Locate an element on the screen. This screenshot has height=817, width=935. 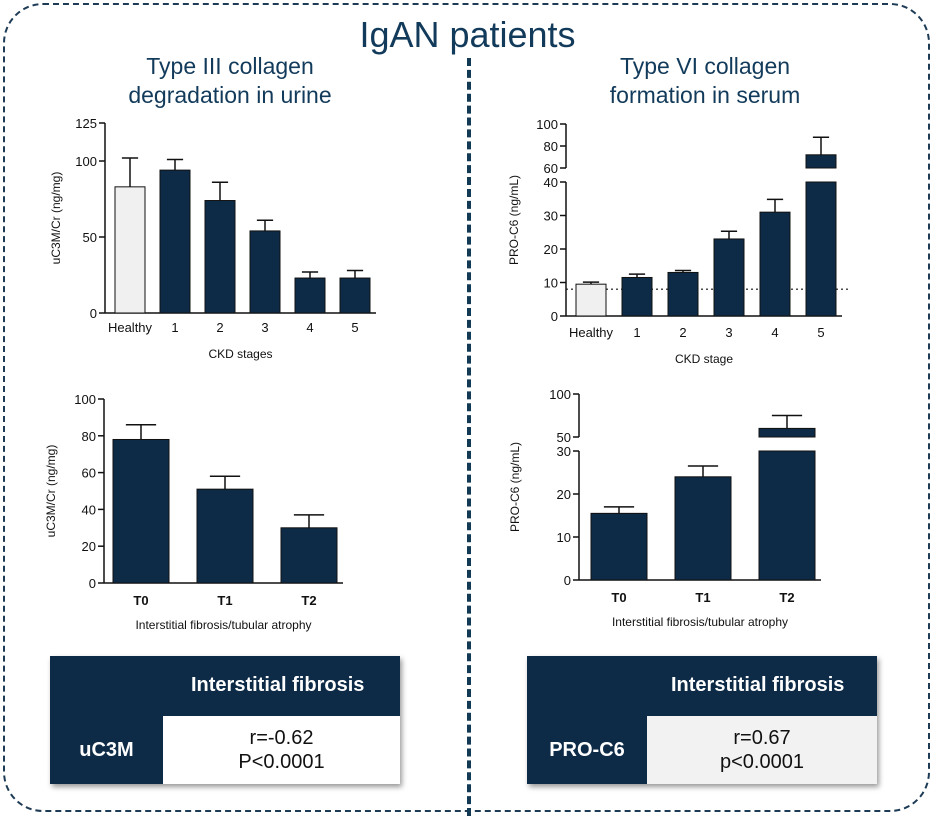
y-tick-label: 125 is located at coordinates (86, 123).